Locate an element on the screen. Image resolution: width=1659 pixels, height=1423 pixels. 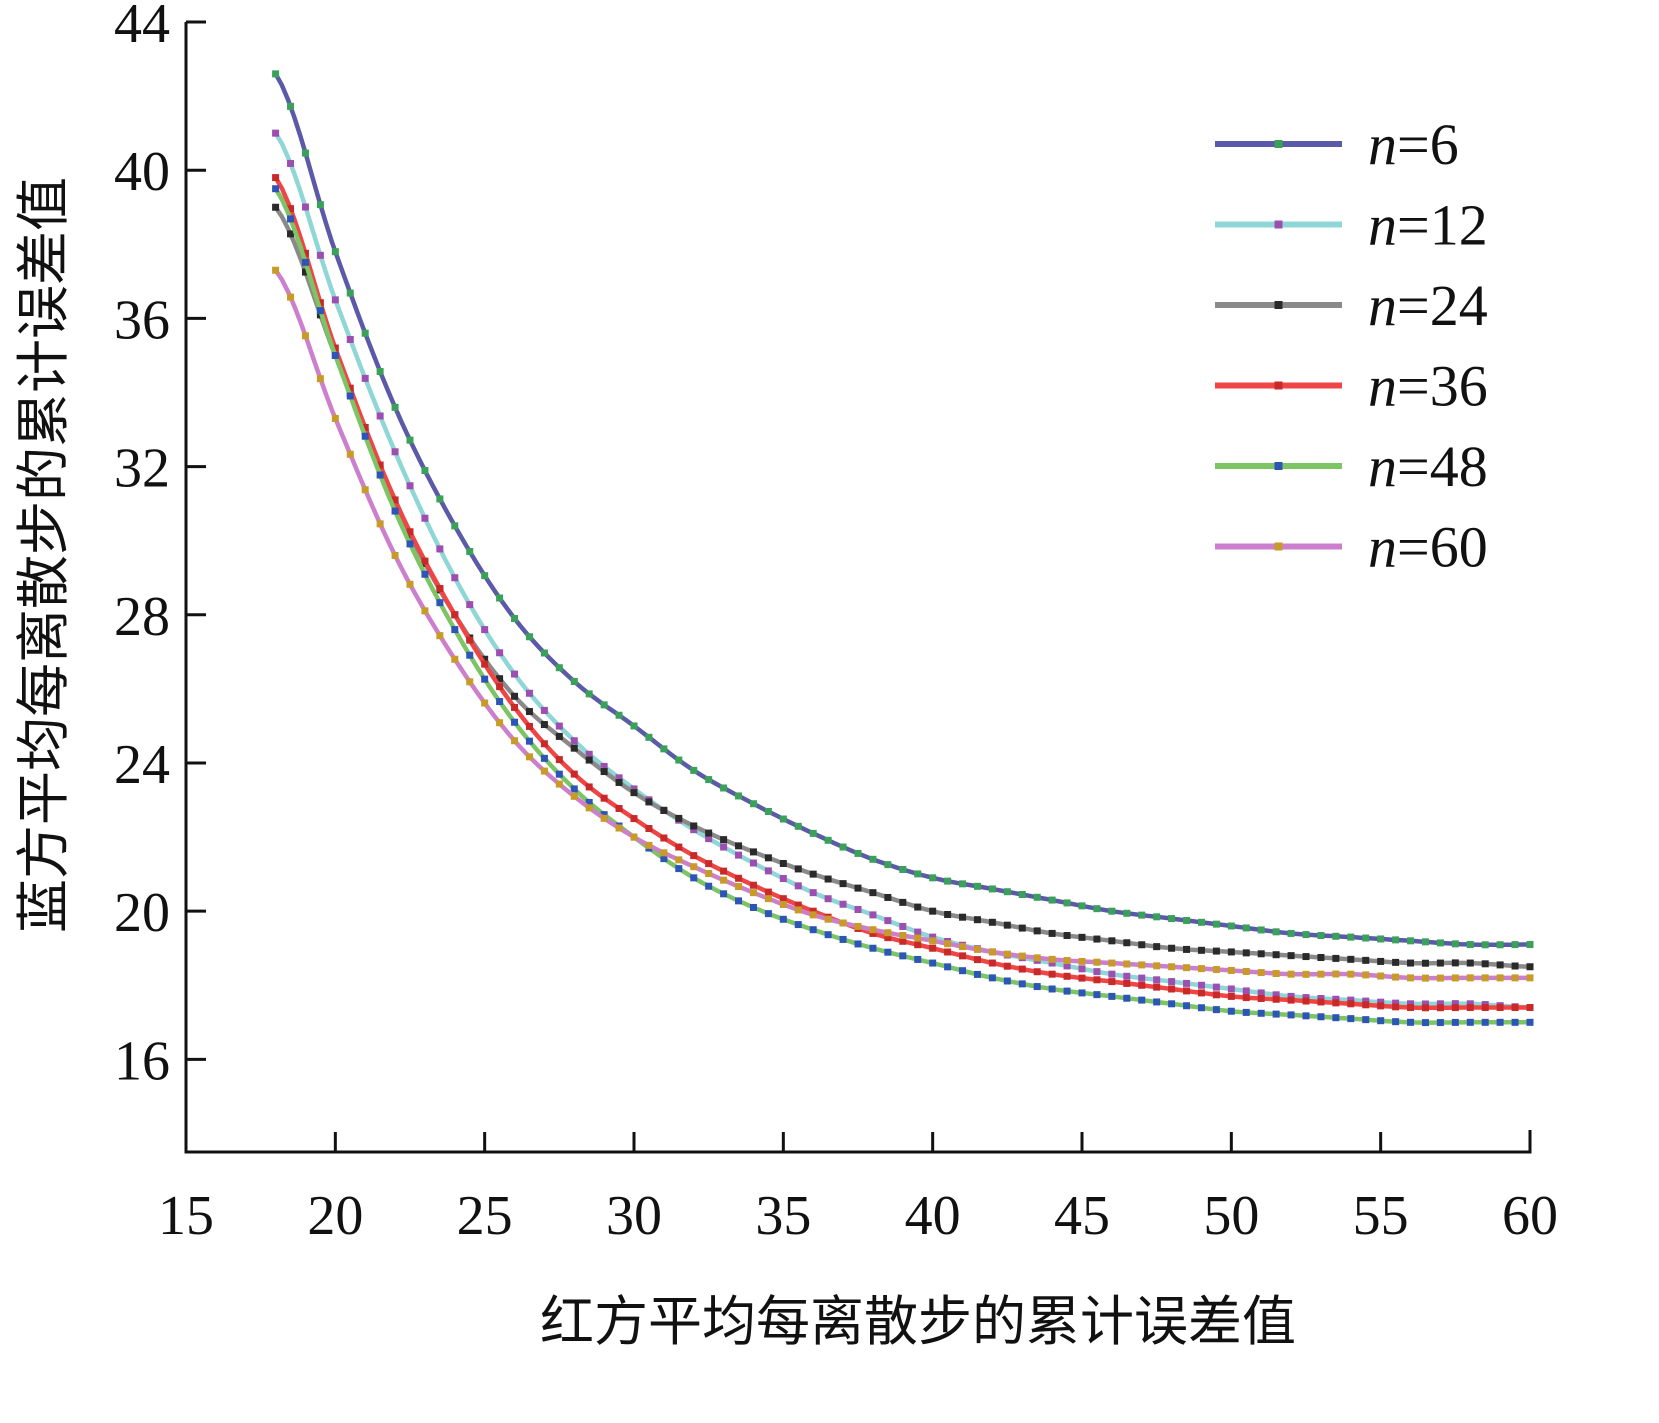
y-tick-label: 28 is located at coordinates (142, 617).